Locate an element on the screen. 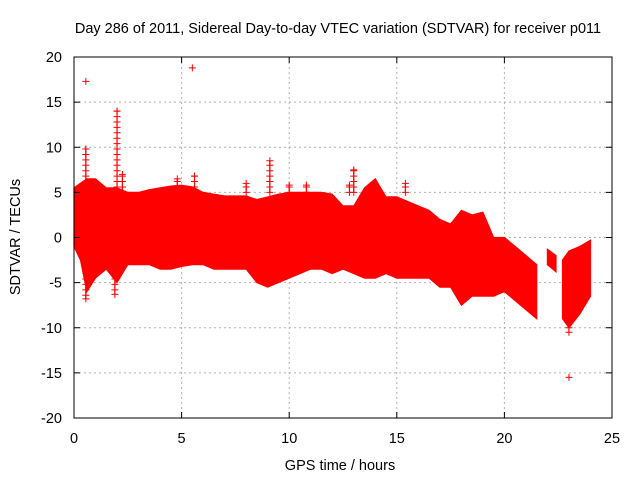  y-tick-label-8: 20 is located at coordinates (54, 58).